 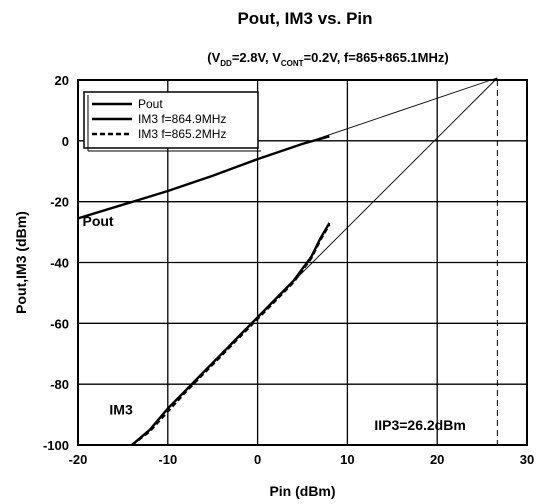 I want to click on y-tick-label: -80, so click(x=59, y=384).